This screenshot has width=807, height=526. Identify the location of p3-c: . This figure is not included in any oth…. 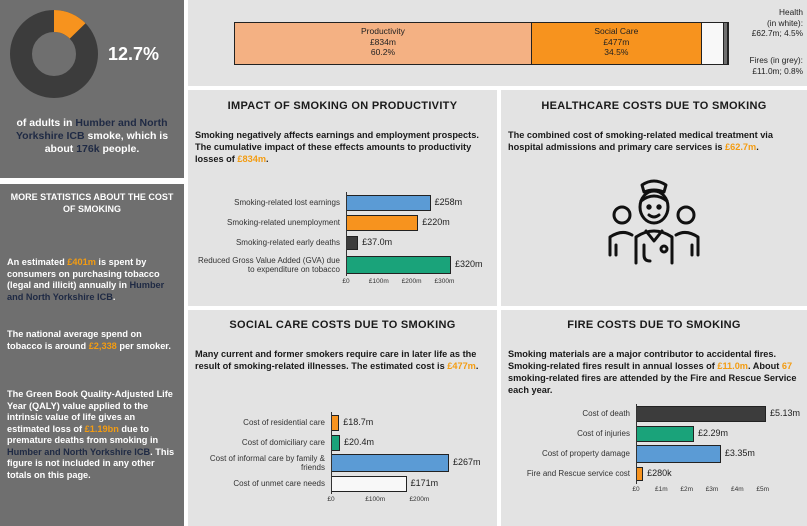
(91, 463).